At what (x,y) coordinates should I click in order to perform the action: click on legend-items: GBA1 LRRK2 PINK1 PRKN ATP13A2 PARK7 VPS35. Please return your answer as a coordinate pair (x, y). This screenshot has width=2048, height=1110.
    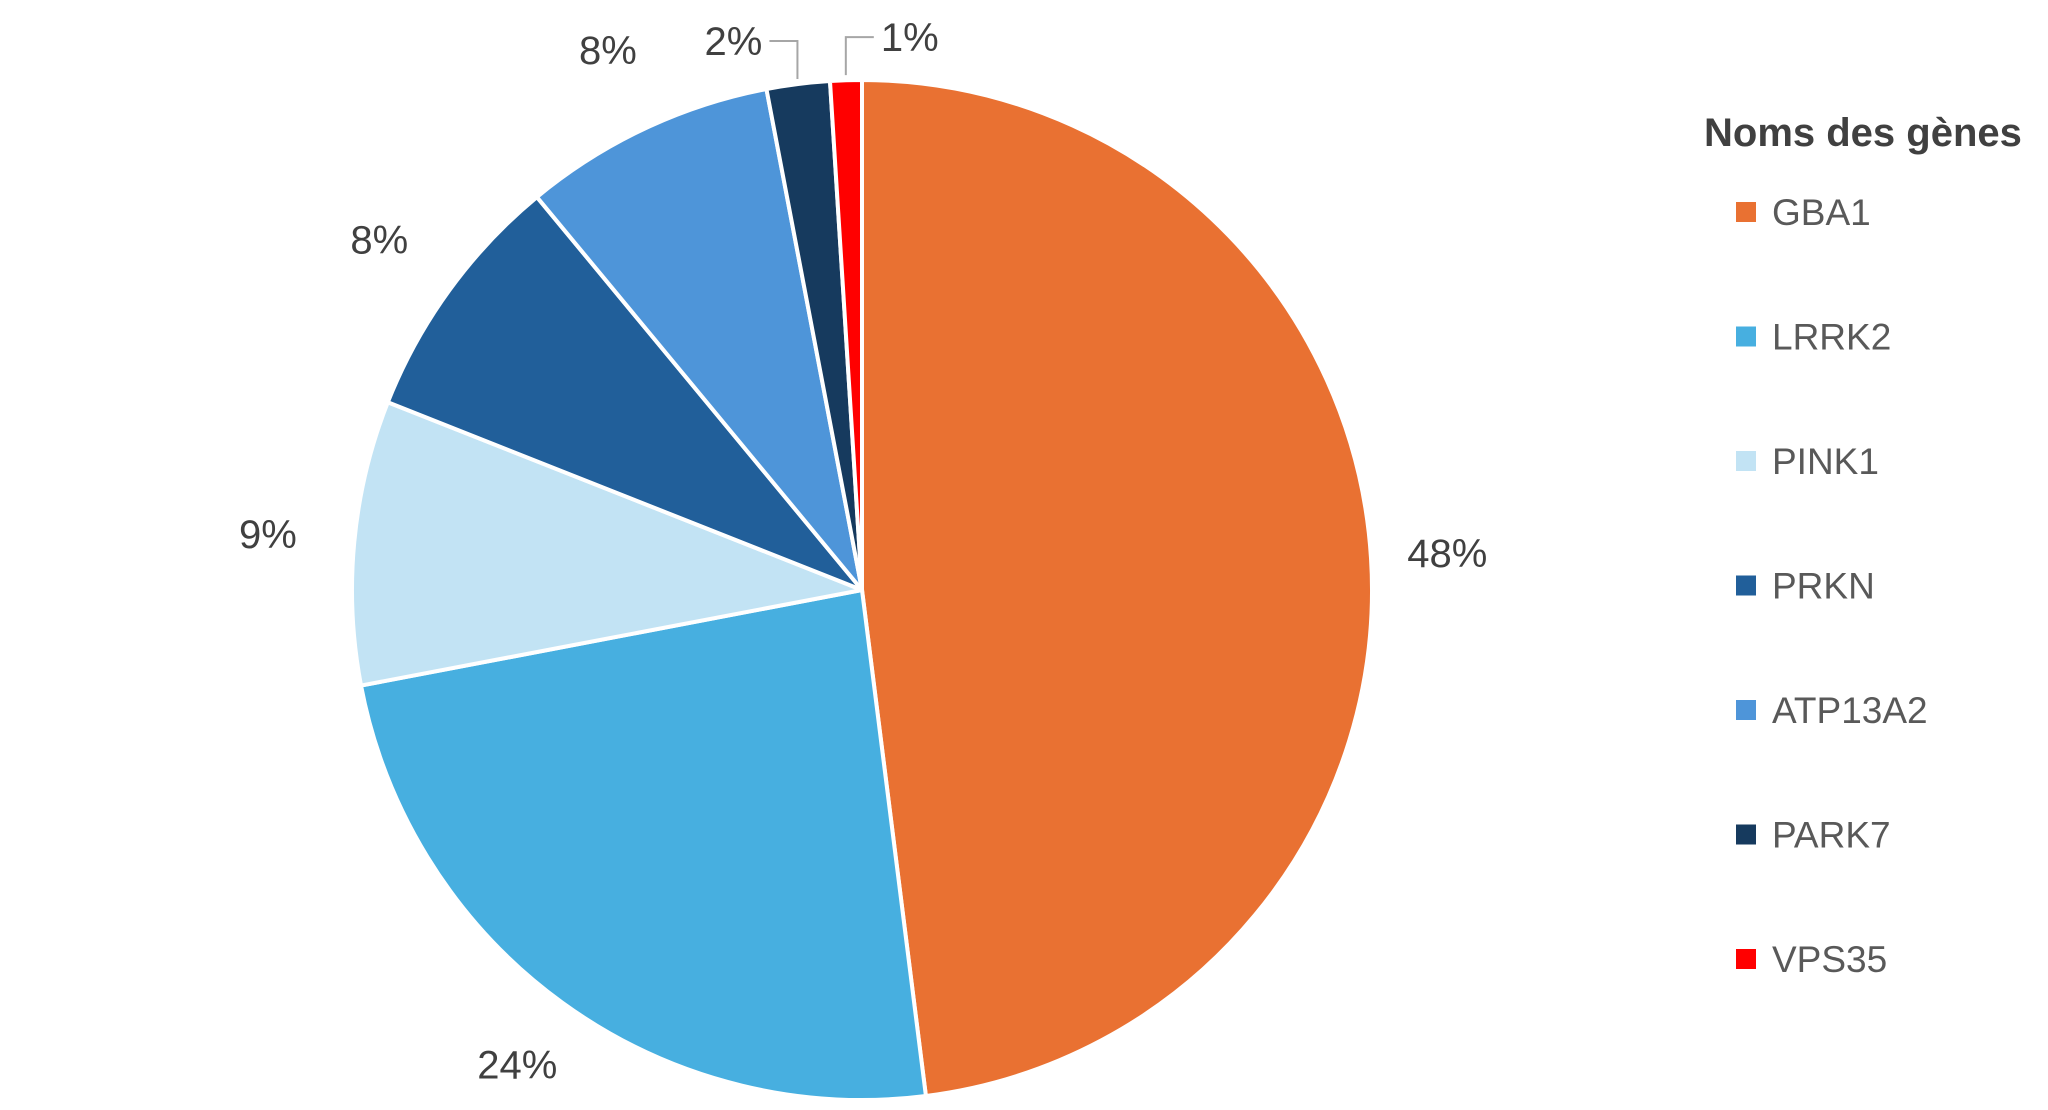
    Looking at the image, I should click on (1832, 586).